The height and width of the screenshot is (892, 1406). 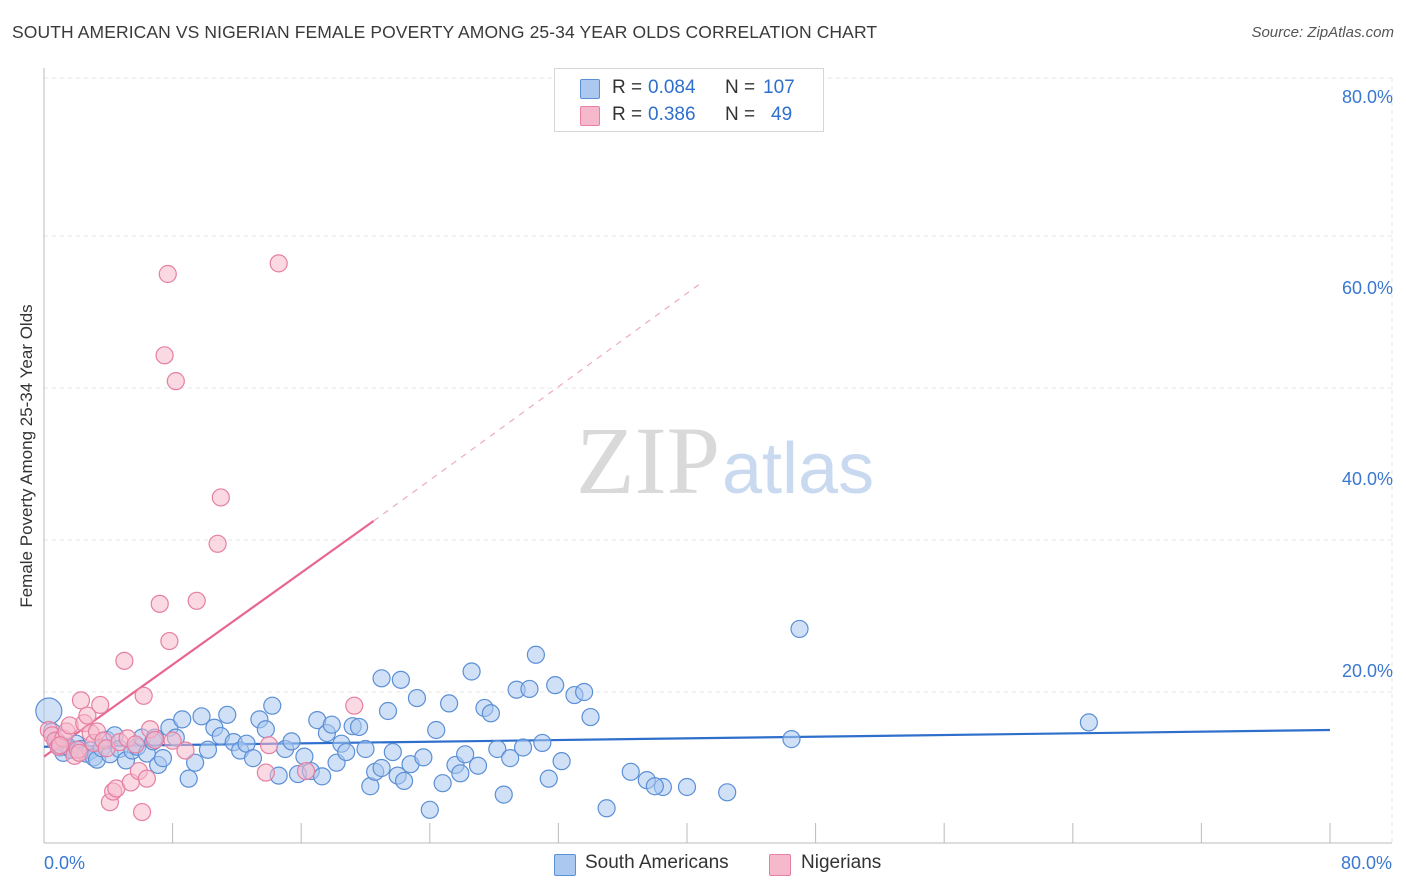 What do you see at coordinates (1367, 671) in the screenshot?
I see `y-tick-label-20: 20.0%` at bounding box center [1367, 671].